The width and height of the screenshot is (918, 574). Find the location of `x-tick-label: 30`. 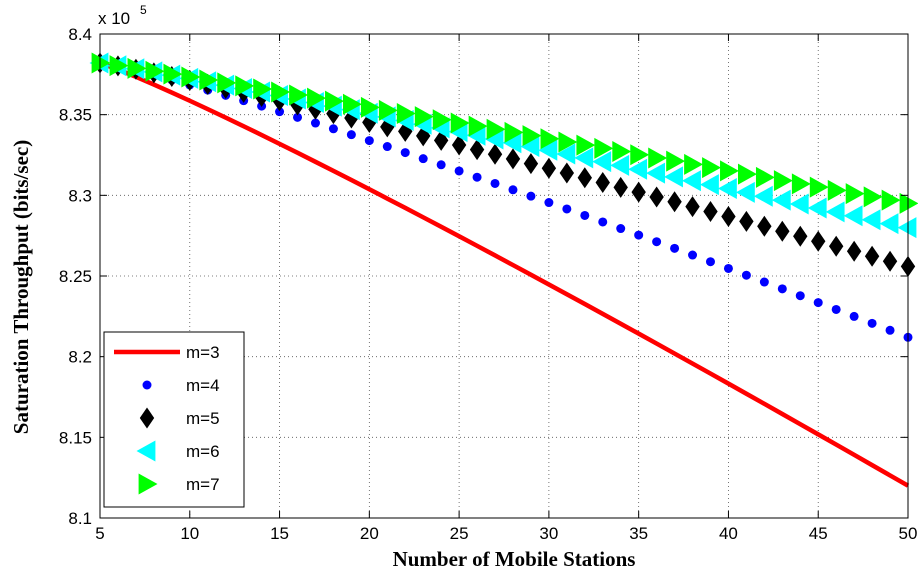

x-tick-label: 30 is located at coordinates (548, 533).